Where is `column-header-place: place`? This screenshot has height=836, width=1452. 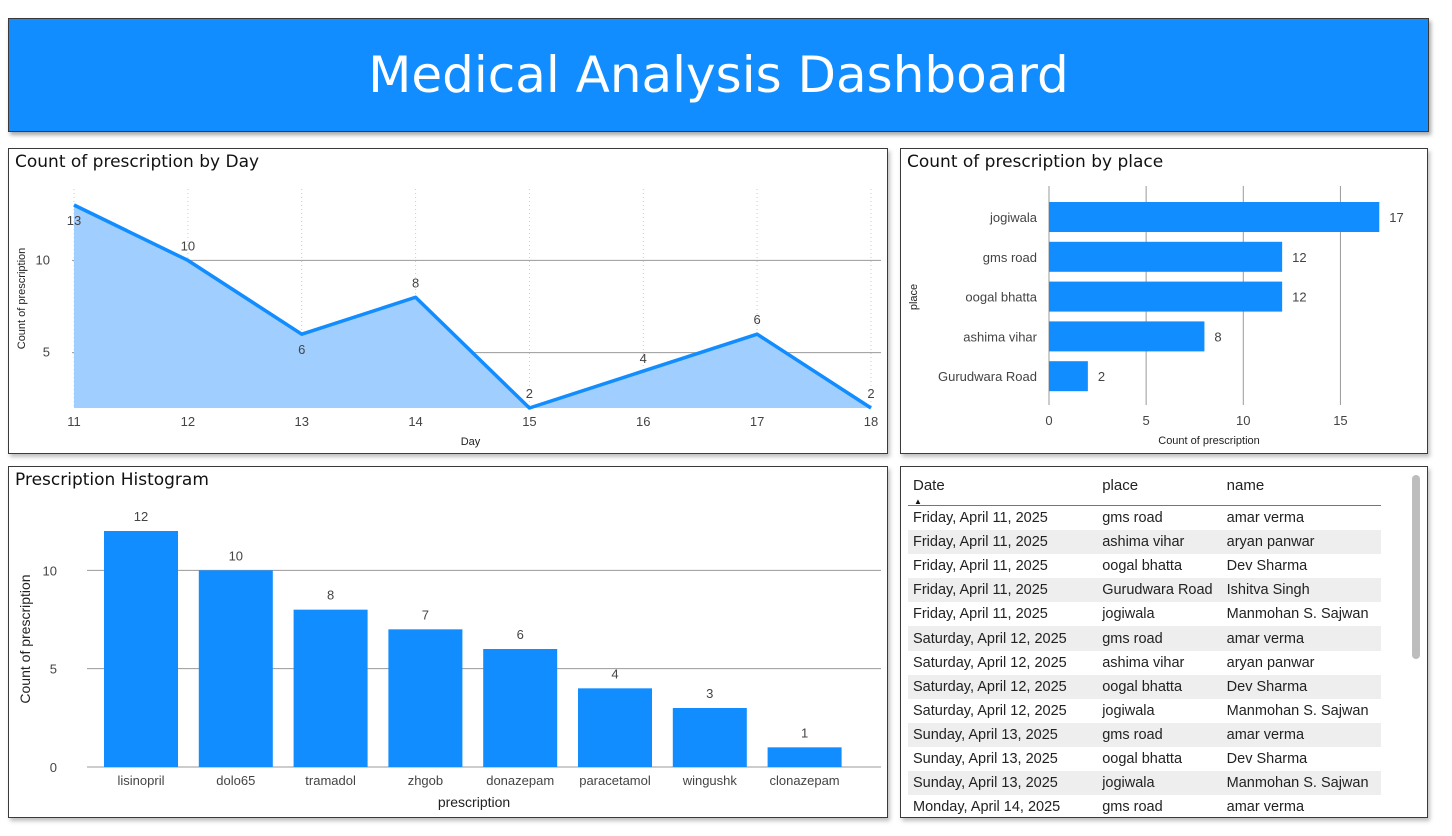 column-header-place: place is located at coordinates (1120, 485).